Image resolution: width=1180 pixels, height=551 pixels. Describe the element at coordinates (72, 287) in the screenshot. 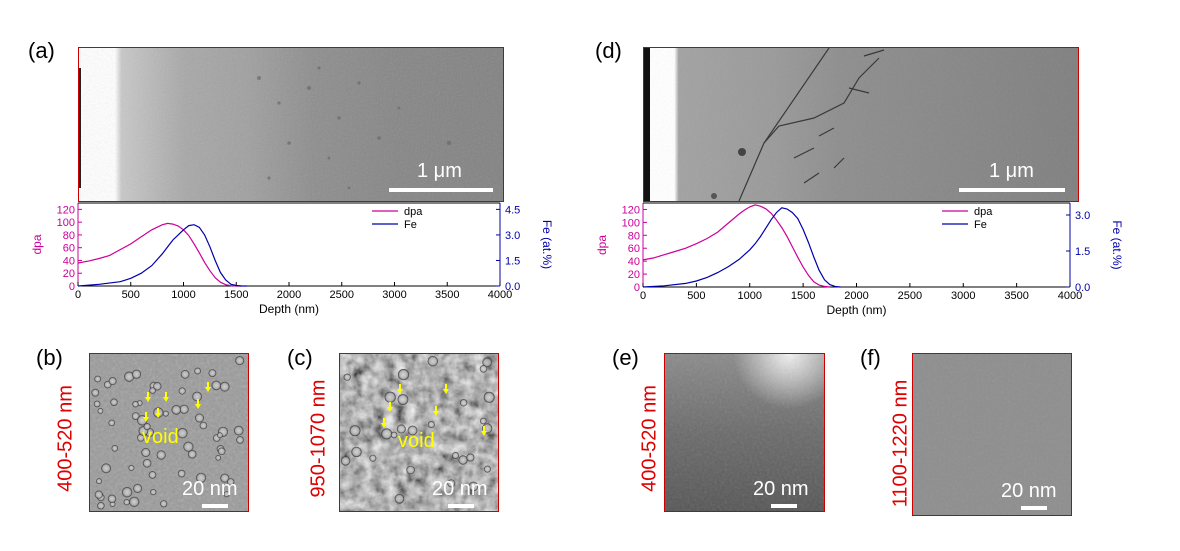

I see `y-tick-label: 0` at that location.